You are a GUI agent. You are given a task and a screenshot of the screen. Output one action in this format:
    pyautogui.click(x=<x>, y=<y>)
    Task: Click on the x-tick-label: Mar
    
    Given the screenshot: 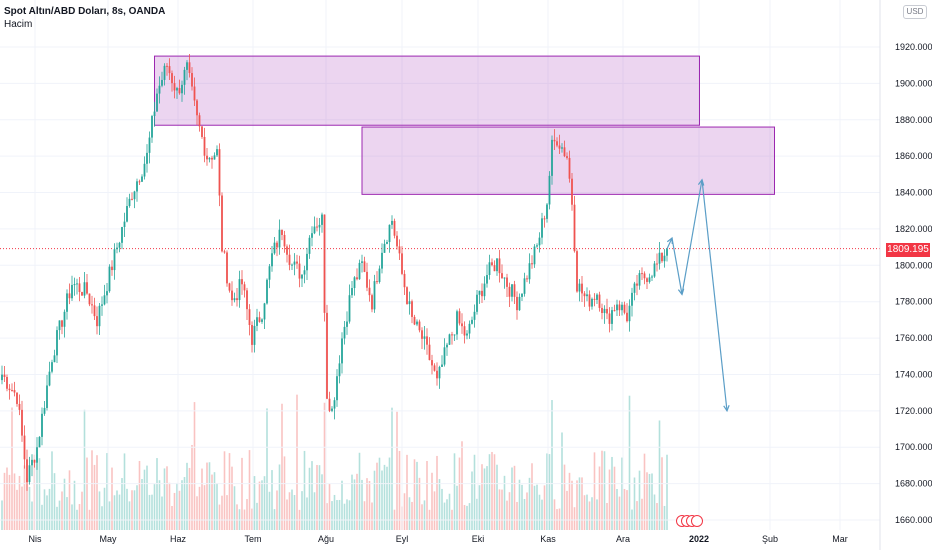 What is the action you would take?
    pyautogui.click(x=840, y=539)
    